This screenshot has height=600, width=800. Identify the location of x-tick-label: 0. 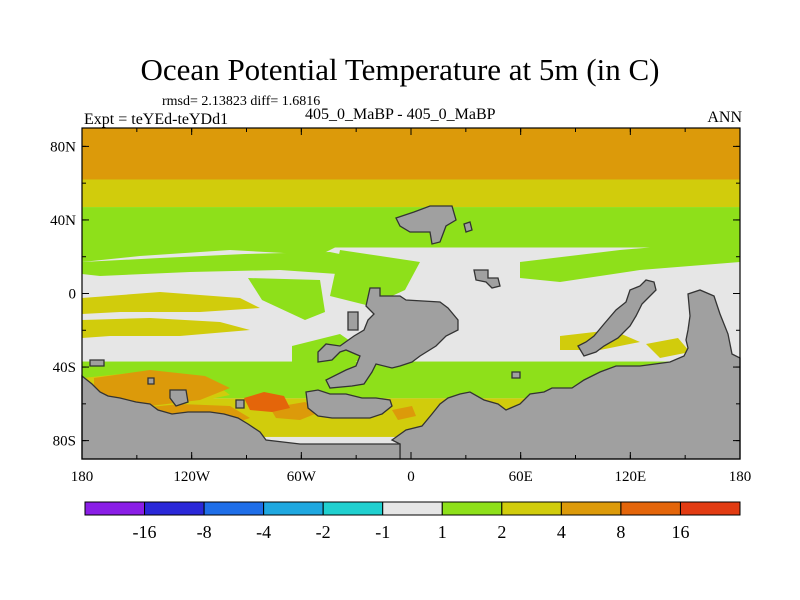
(411, 477).